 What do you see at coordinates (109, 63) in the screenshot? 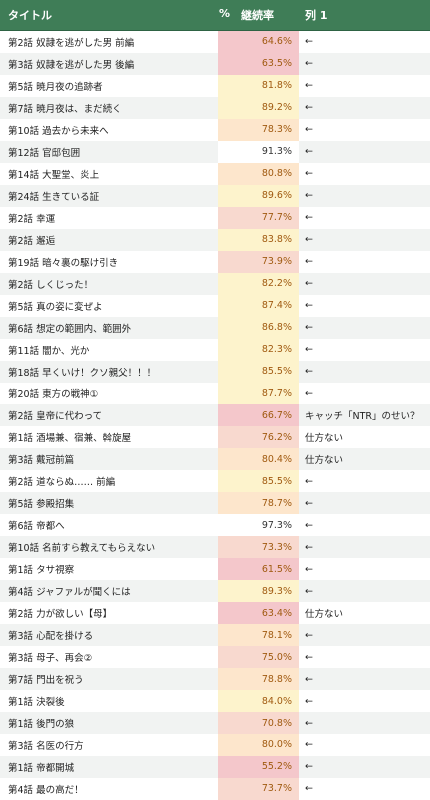
I see `title-cell: 第3話 奴隷を逃がした男 後編` at bounding box center [109, 63].